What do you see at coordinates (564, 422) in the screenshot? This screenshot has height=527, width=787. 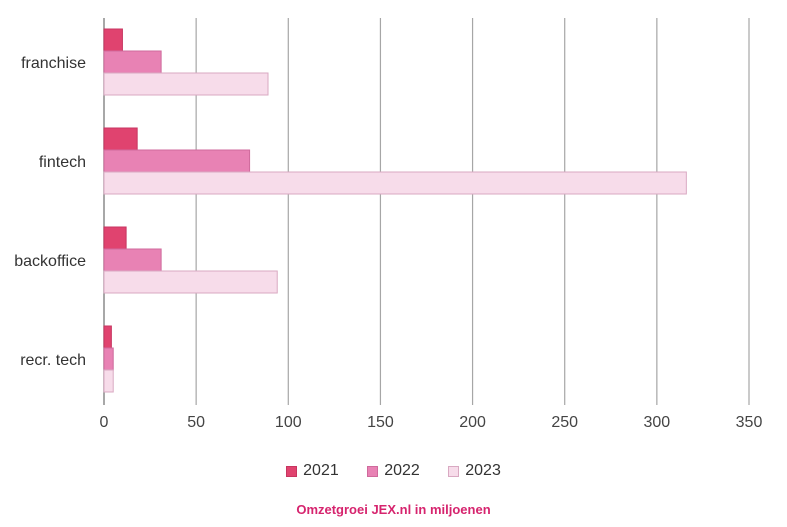 I see `x-tick-label: 250` at bounding box center [564, 422].